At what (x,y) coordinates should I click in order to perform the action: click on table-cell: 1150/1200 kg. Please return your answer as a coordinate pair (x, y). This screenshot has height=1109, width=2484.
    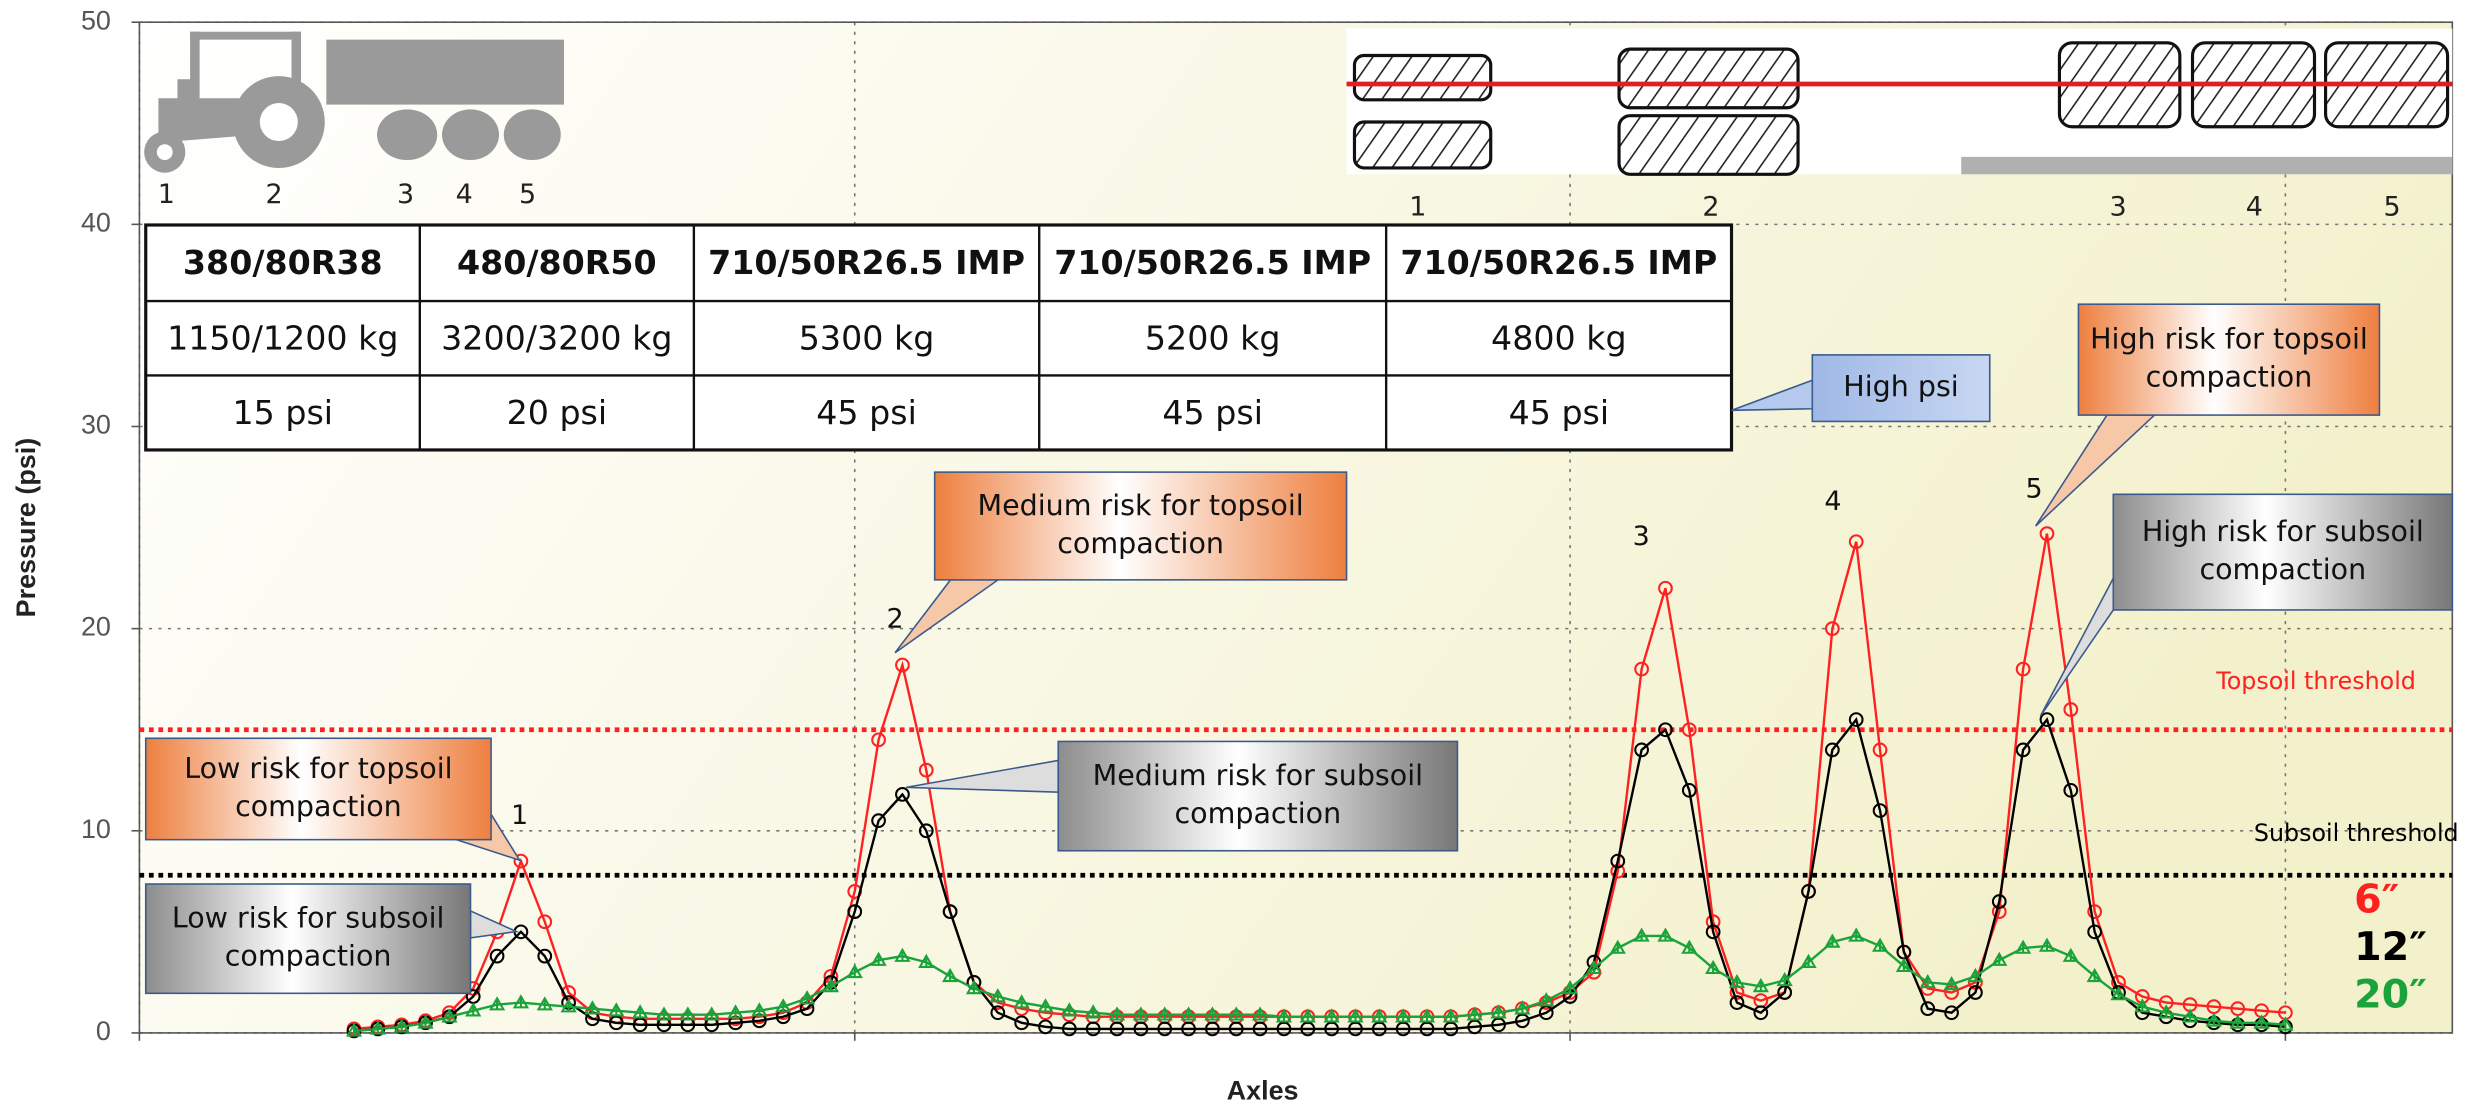
    Looking at the image, I should click on (282, 337).